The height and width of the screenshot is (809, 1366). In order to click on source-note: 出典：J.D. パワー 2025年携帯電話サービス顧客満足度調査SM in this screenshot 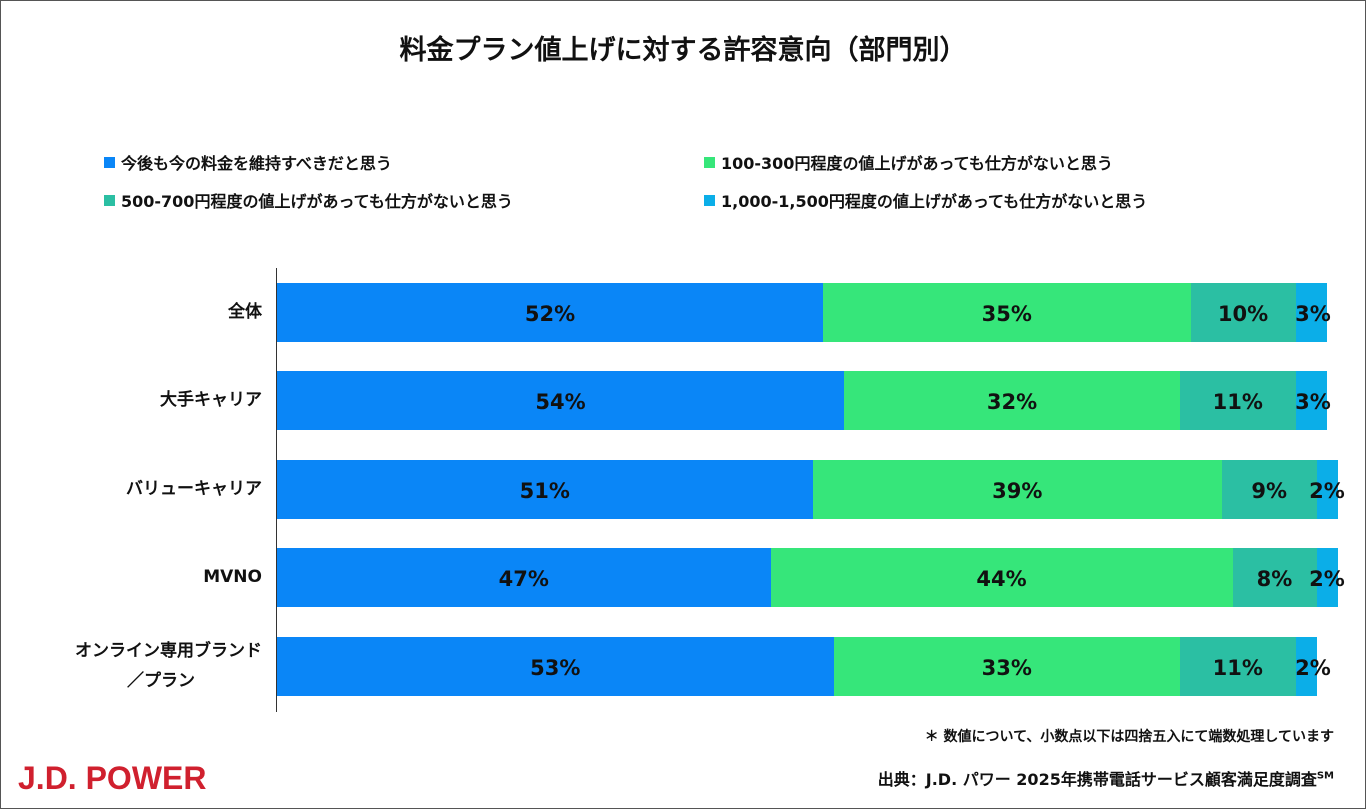, I will do `click(1106, 778)`.